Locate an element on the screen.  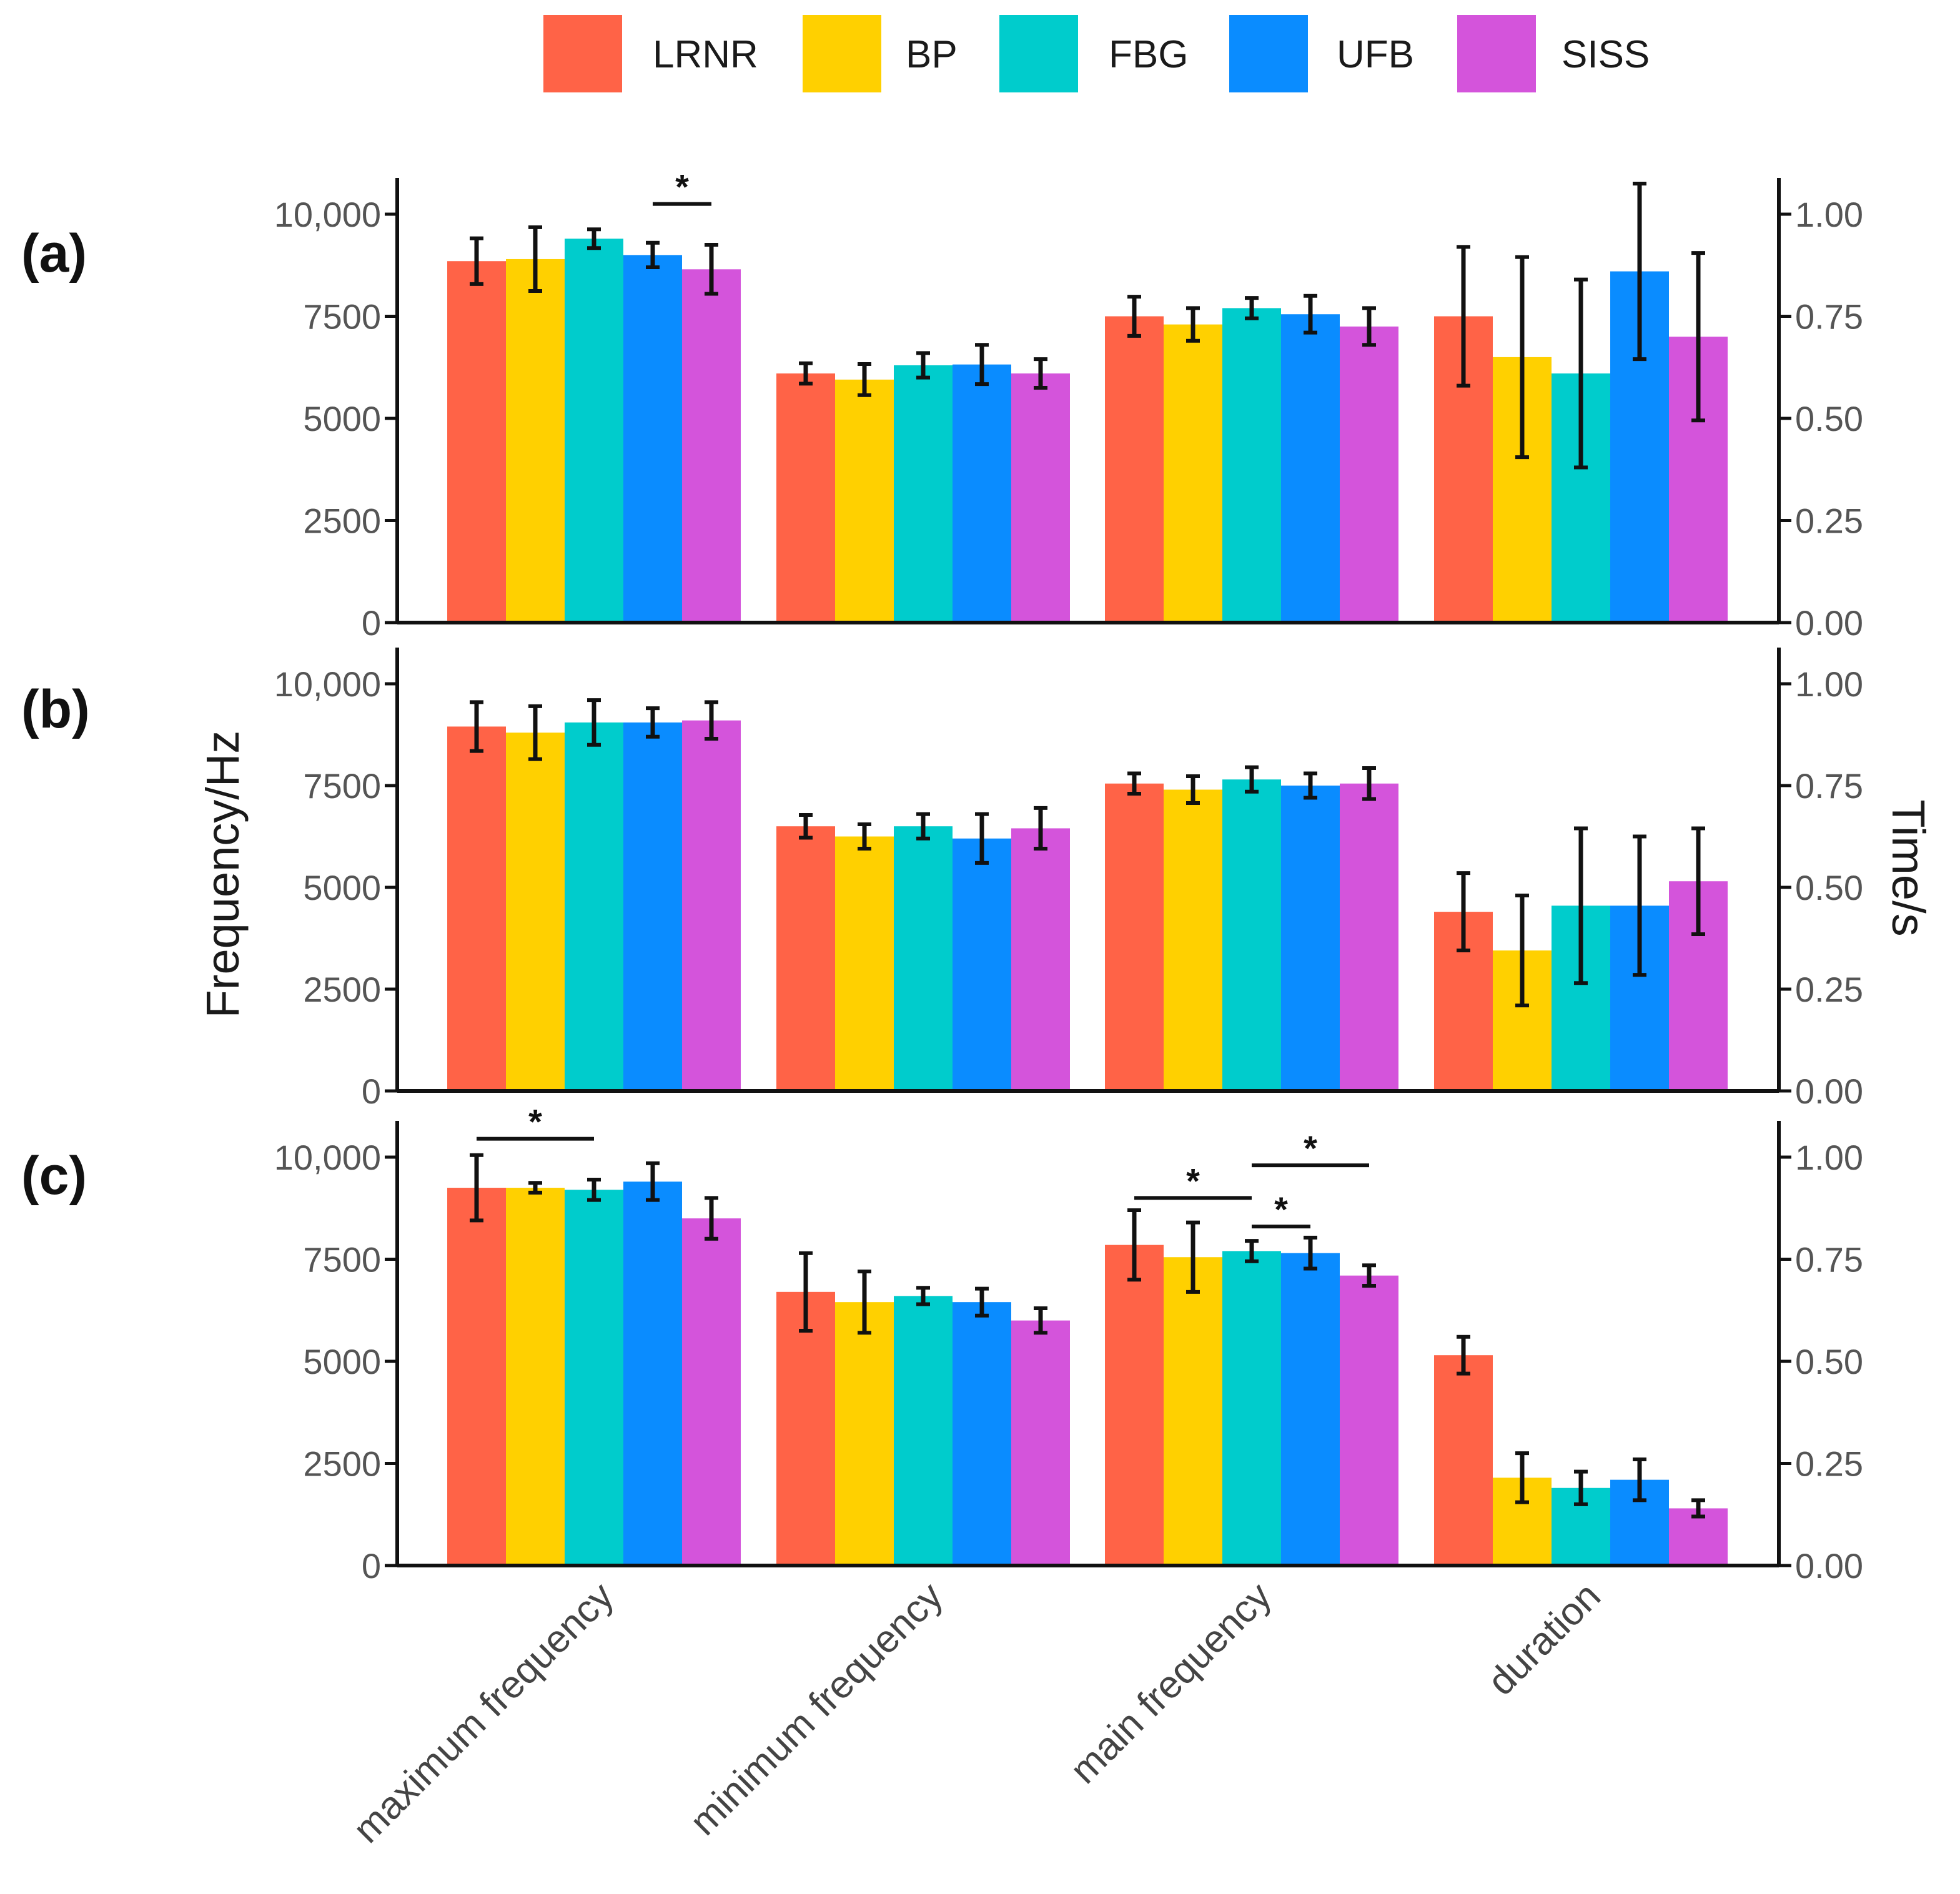
panel-label: (b) is located at coordinates (55, 709).